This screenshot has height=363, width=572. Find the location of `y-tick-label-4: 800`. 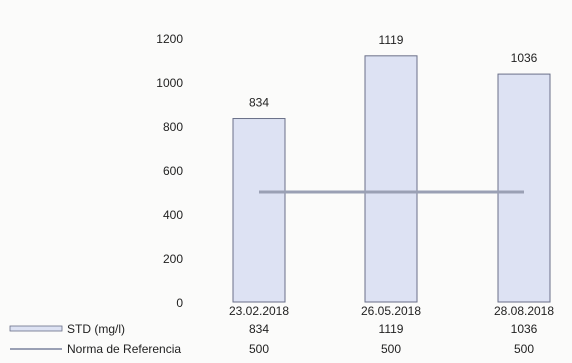

y-tick-label-4: 800 is located at coordinates (173, 127).